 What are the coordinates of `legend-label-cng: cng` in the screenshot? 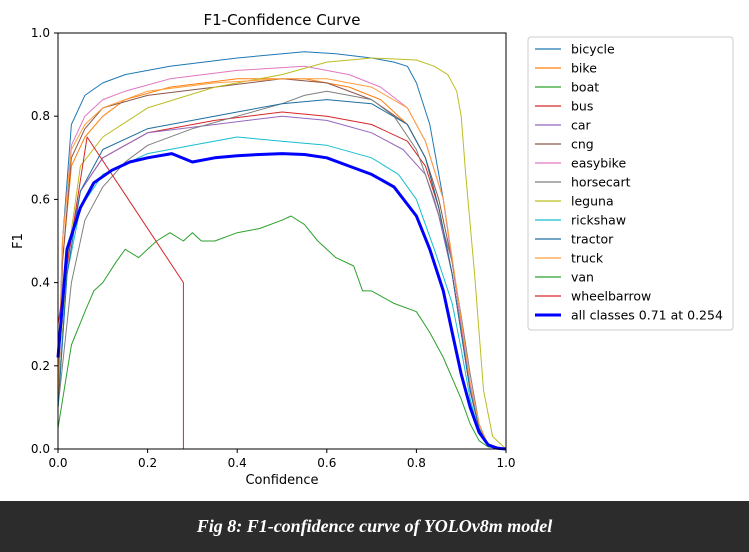 It's located at (582, 144).